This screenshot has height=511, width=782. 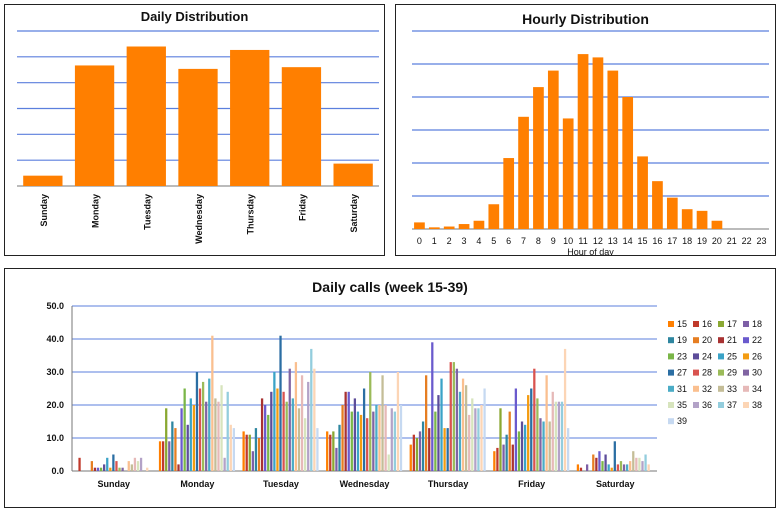 What do you see at coordinates (757, 373) in the screenshot?
I see `legend-label: 30` at bounding box center [757, 373].